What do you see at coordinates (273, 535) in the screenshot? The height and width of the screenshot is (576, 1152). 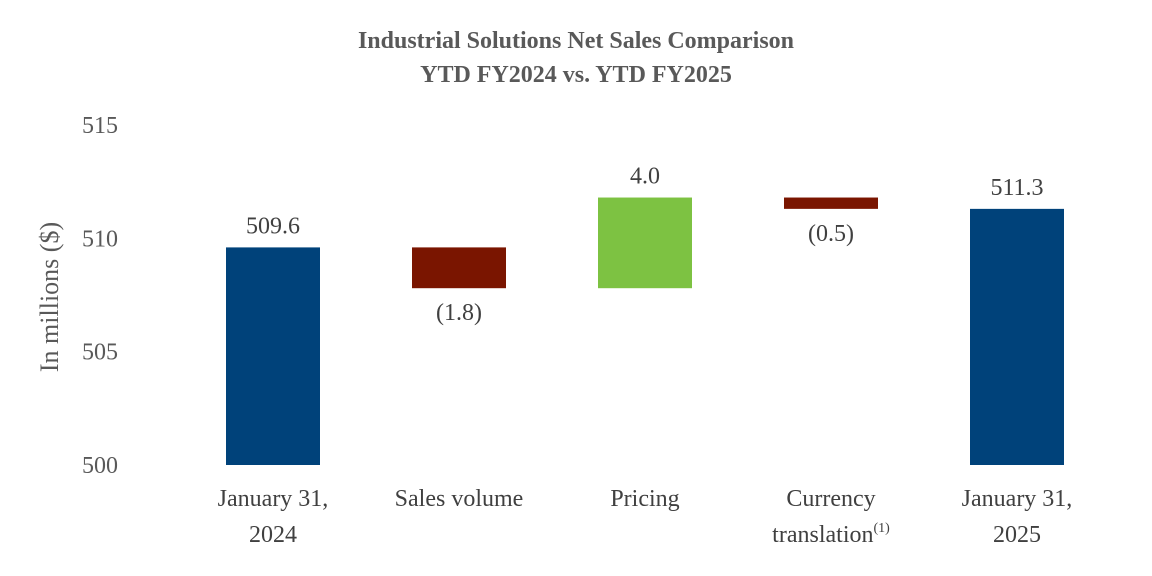 I see `category-label: 2024` at bounding box center [273, 535].